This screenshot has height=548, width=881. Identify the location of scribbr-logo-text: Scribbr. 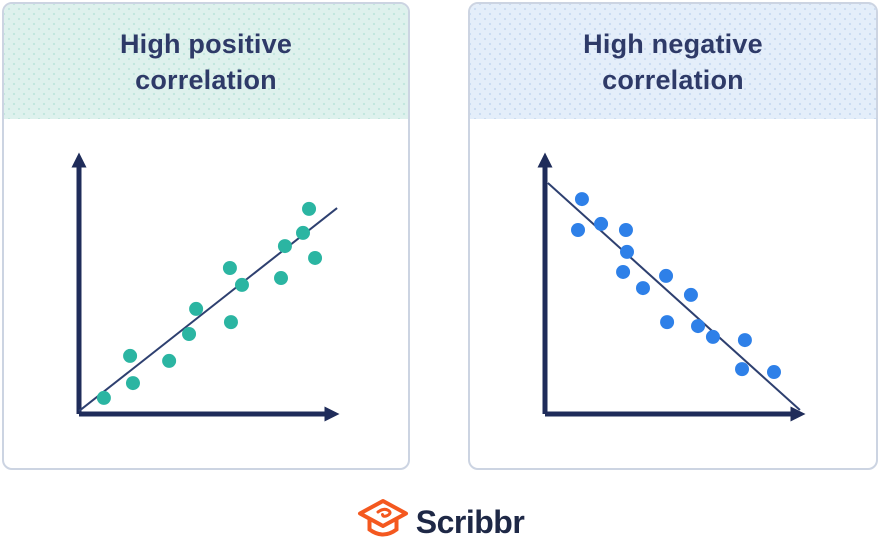
(470, 521).